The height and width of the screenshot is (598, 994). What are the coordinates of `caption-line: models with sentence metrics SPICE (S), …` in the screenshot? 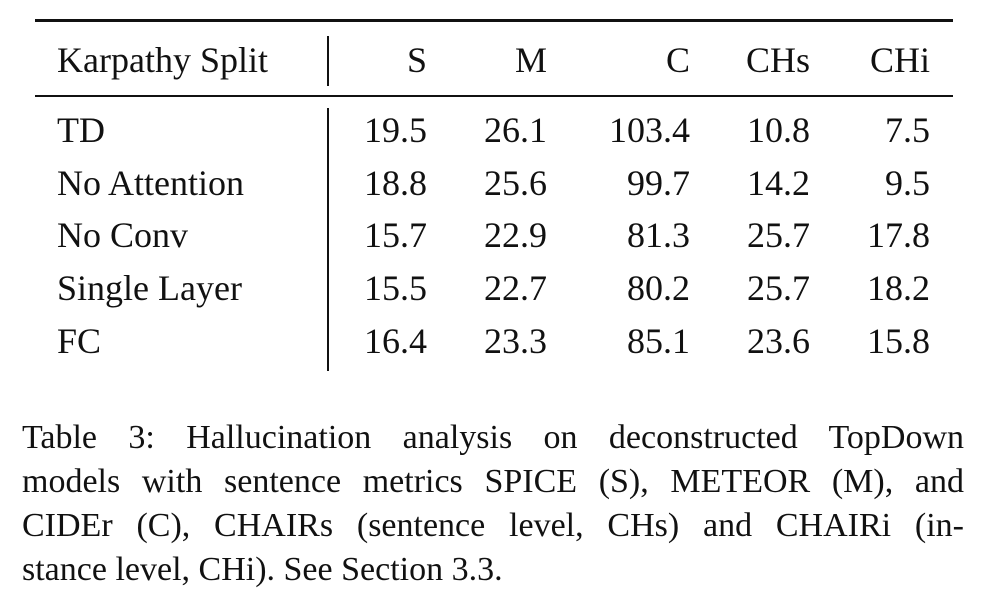 It's located at (493, 481).